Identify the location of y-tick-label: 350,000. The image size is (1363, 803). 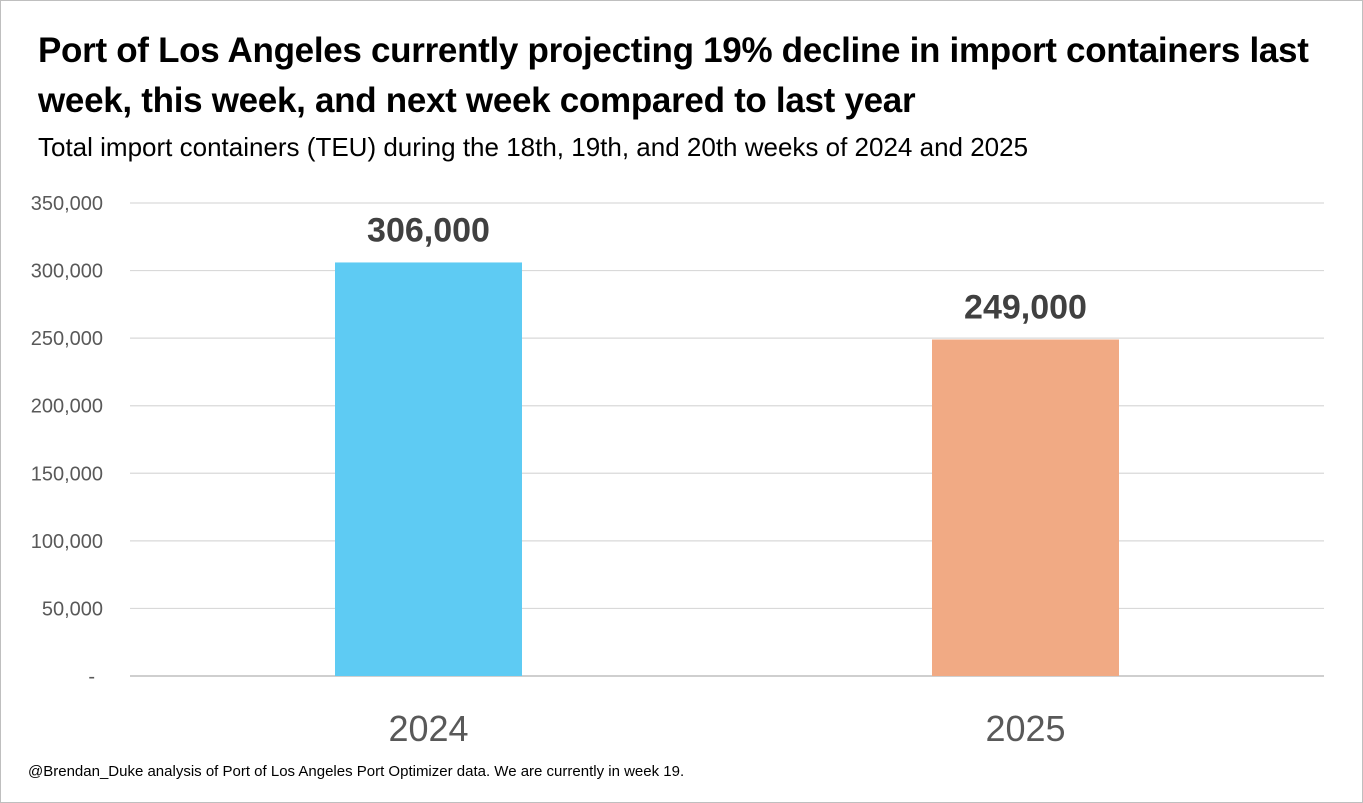
(67, 204).